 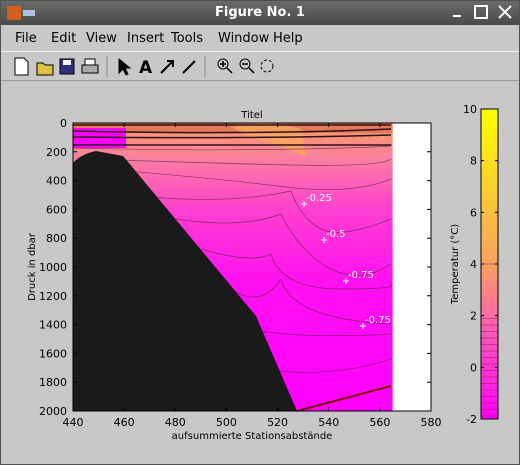 What do you see at coordinates (455, 264) in the screenshot?
I see `colorbar-label: Temperatur (°C)` at bounding box center [455, 264].